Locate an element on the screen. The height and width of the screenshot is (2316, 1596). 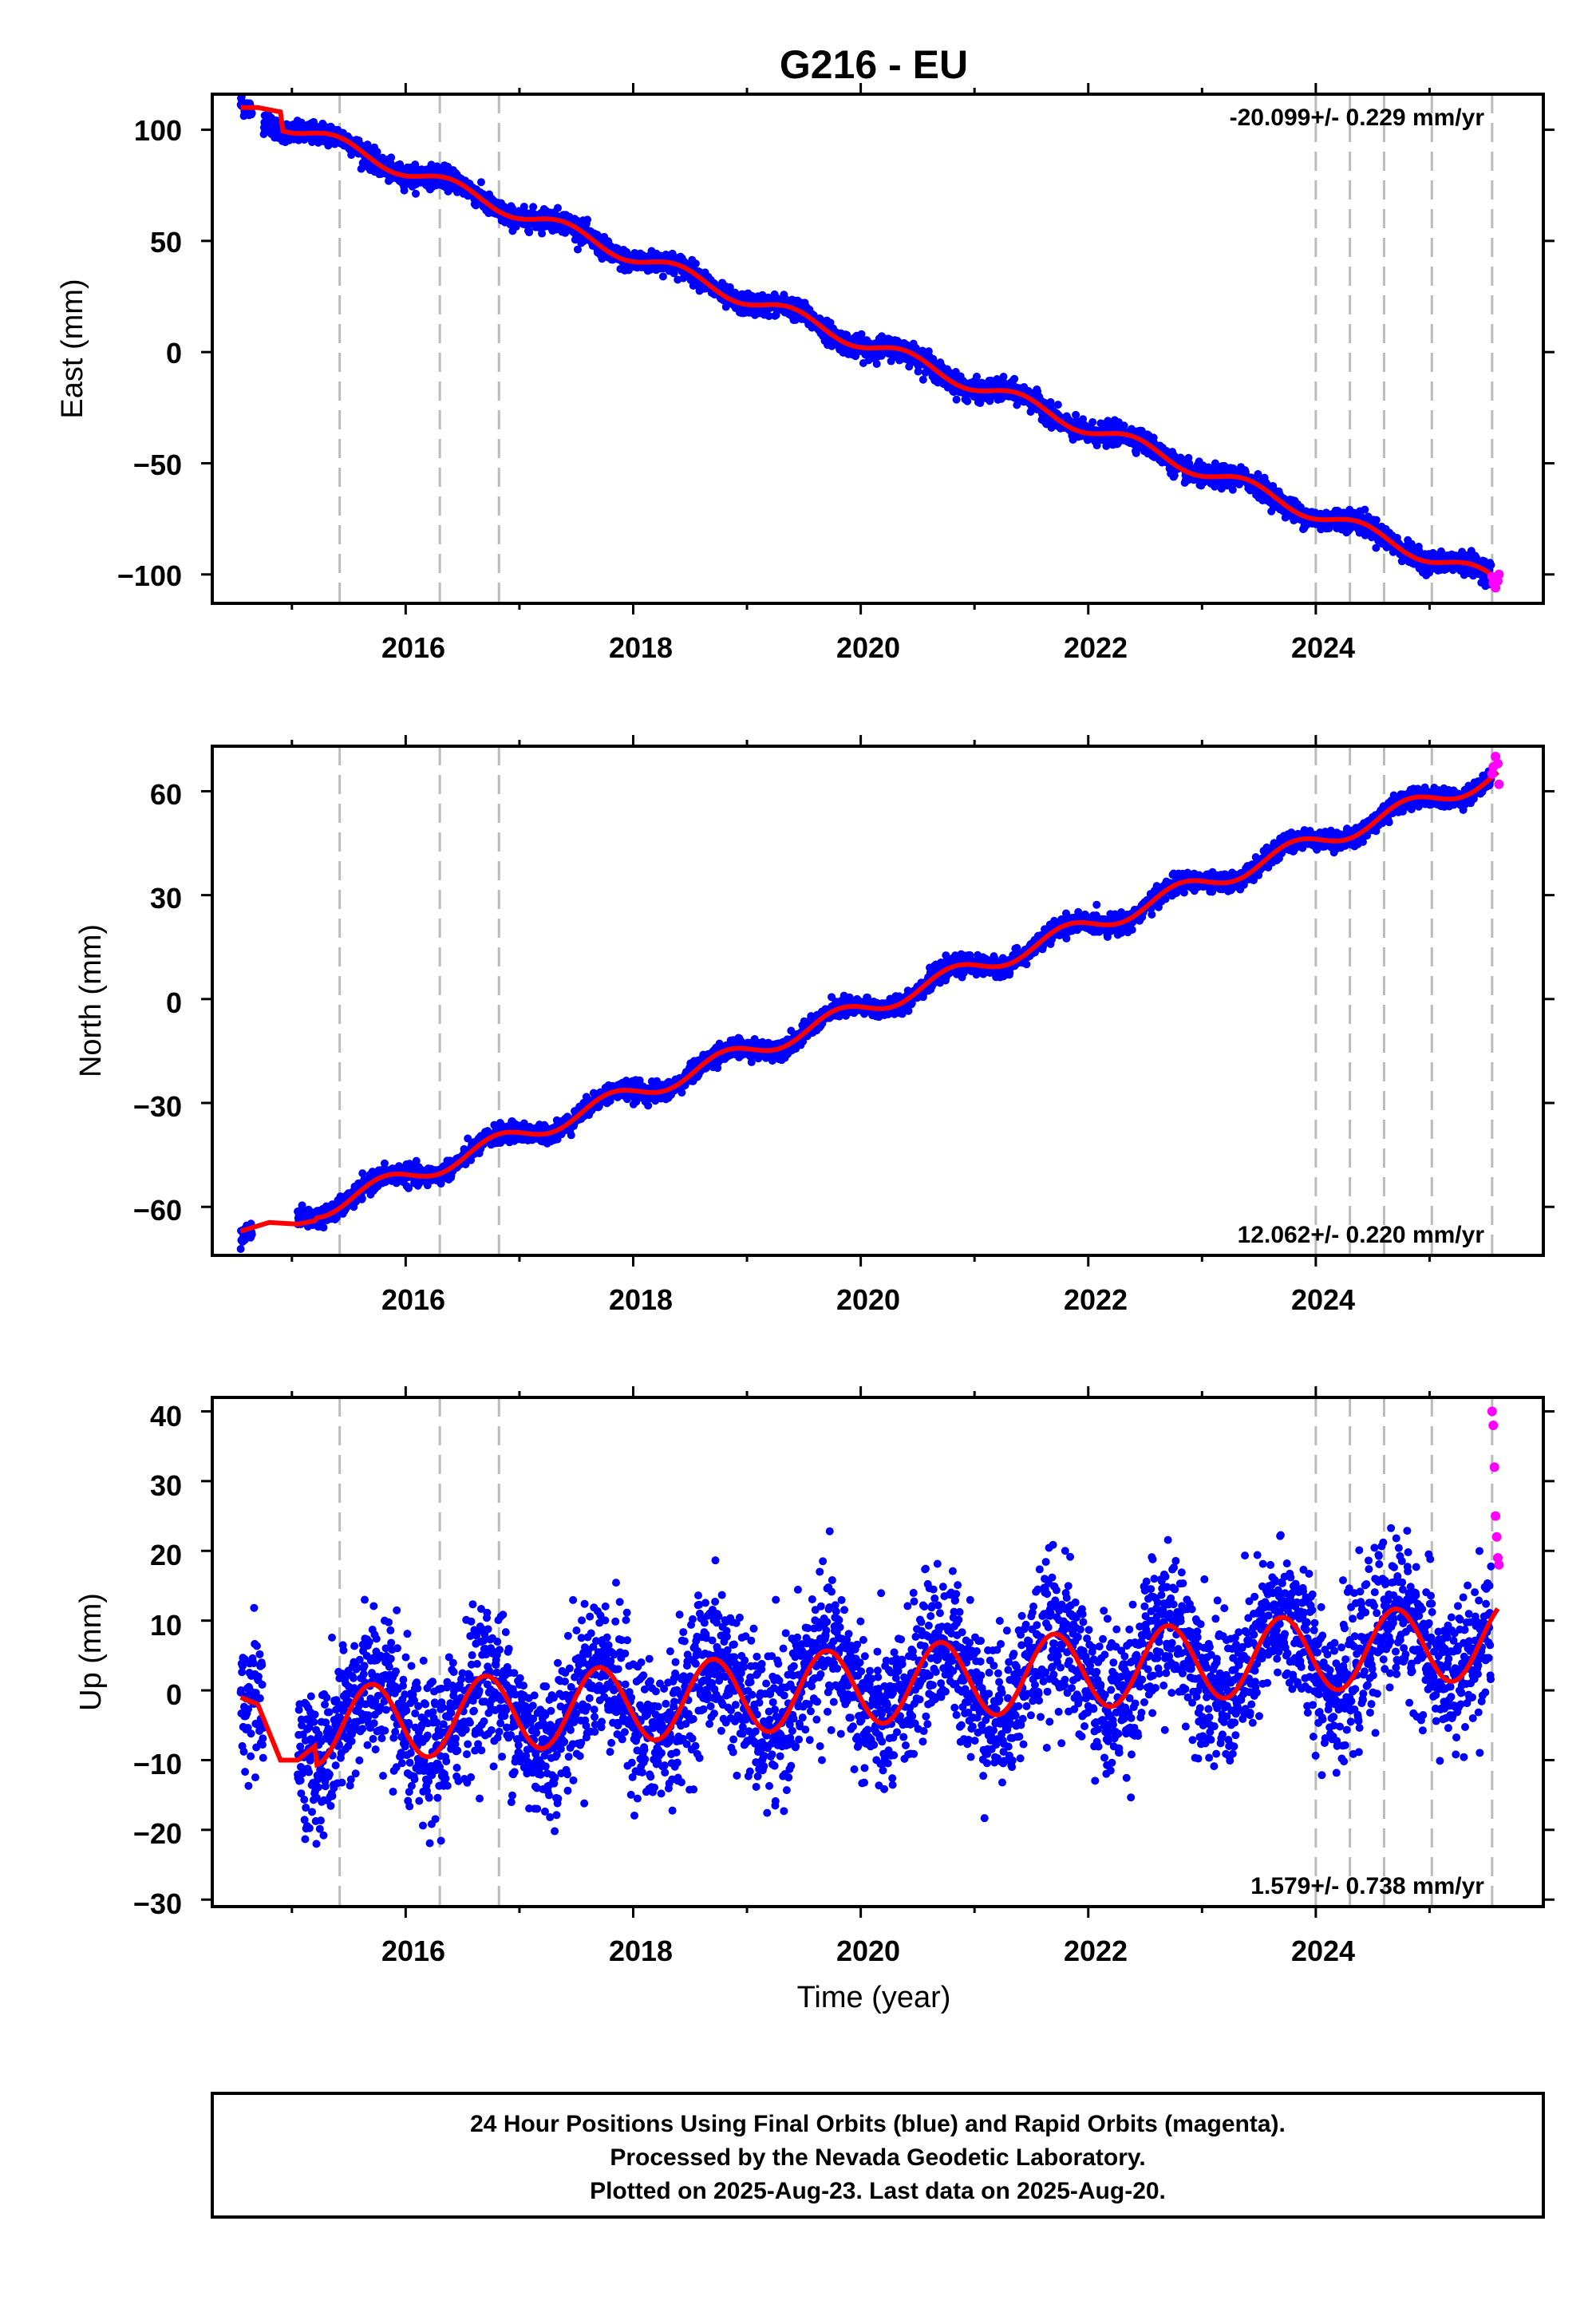
panel-east-xtick: 2016 is located at coordinates (413, 647).